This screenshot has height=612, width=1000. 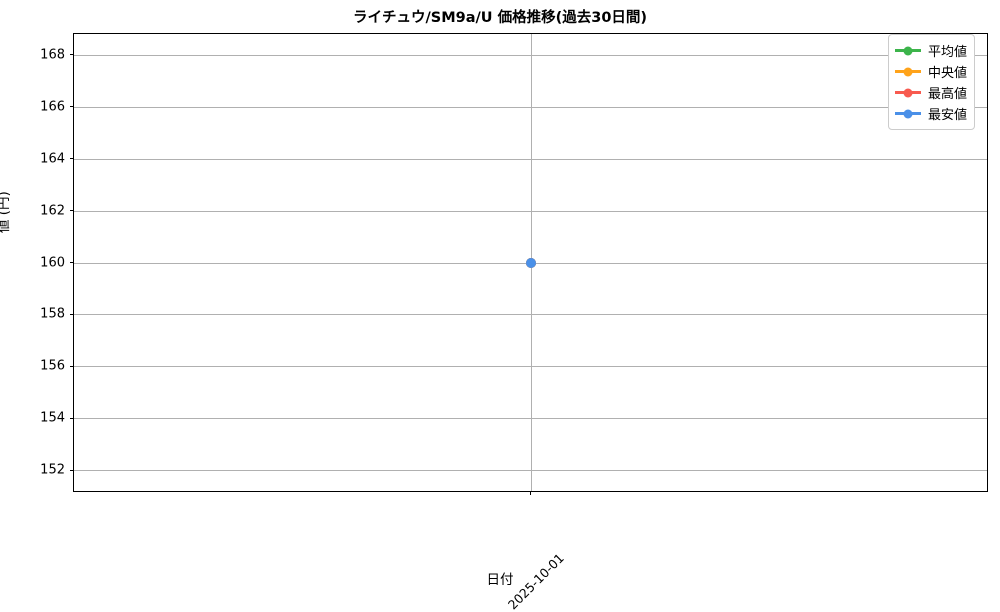 What do you see at coordinates (52, 55) in the screenshot?
I see `y-tick-label: 168` at bounding box center [52, 55].